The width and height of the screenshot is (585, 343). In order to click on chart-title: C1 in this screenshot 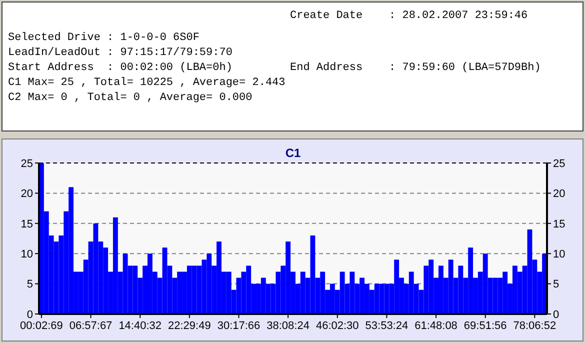, I will do `click(293, 153)`.